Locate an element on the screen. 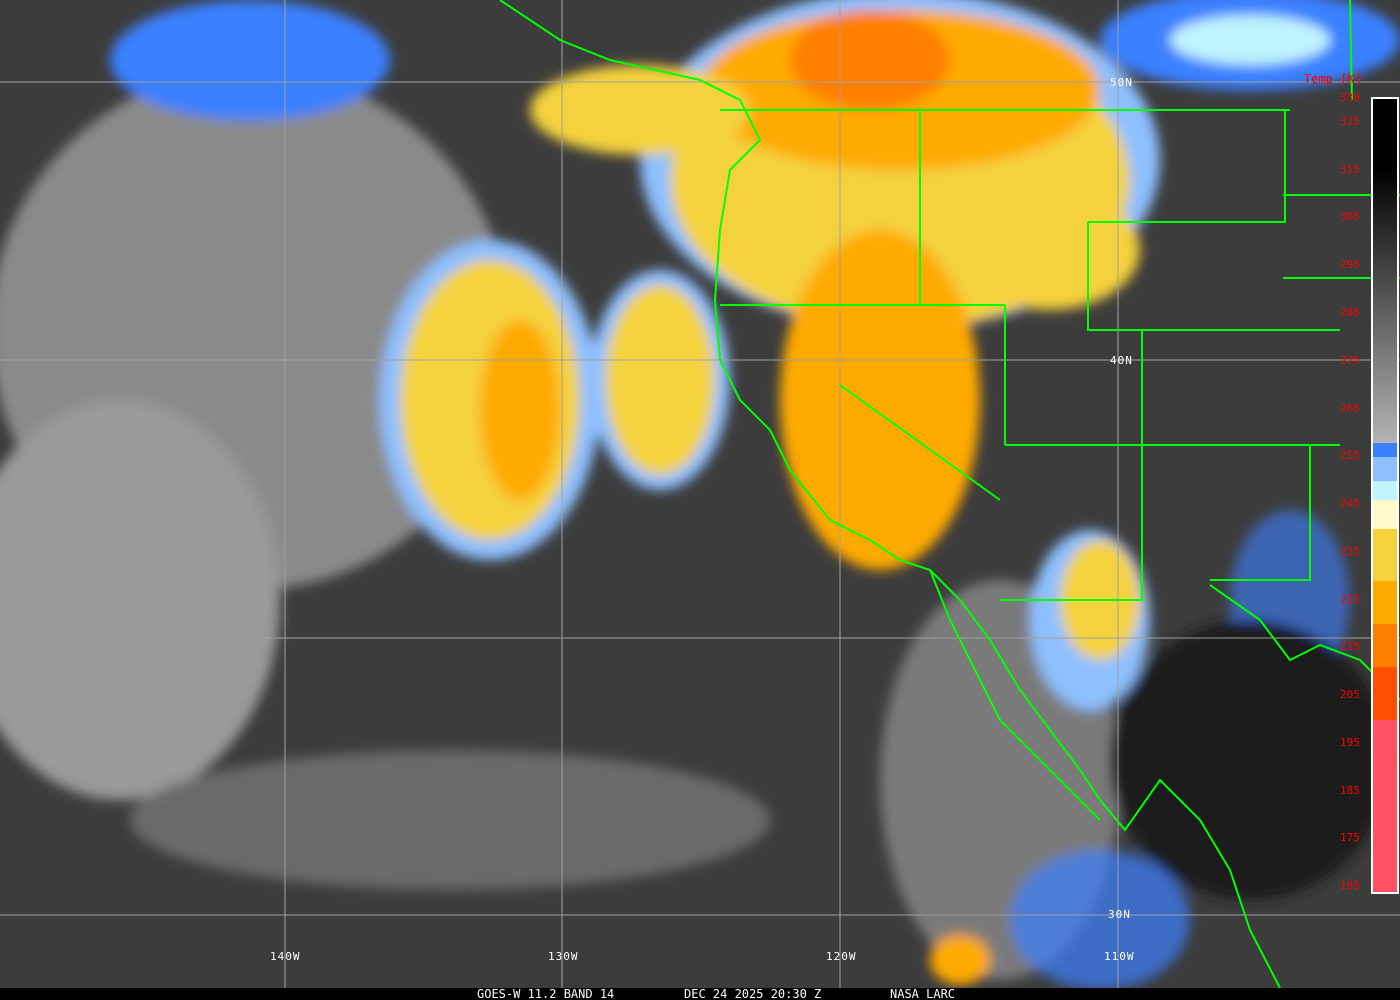 The image size is (1400, 1000). lon-label-130w: 130W is located at coordinates (563, 956).